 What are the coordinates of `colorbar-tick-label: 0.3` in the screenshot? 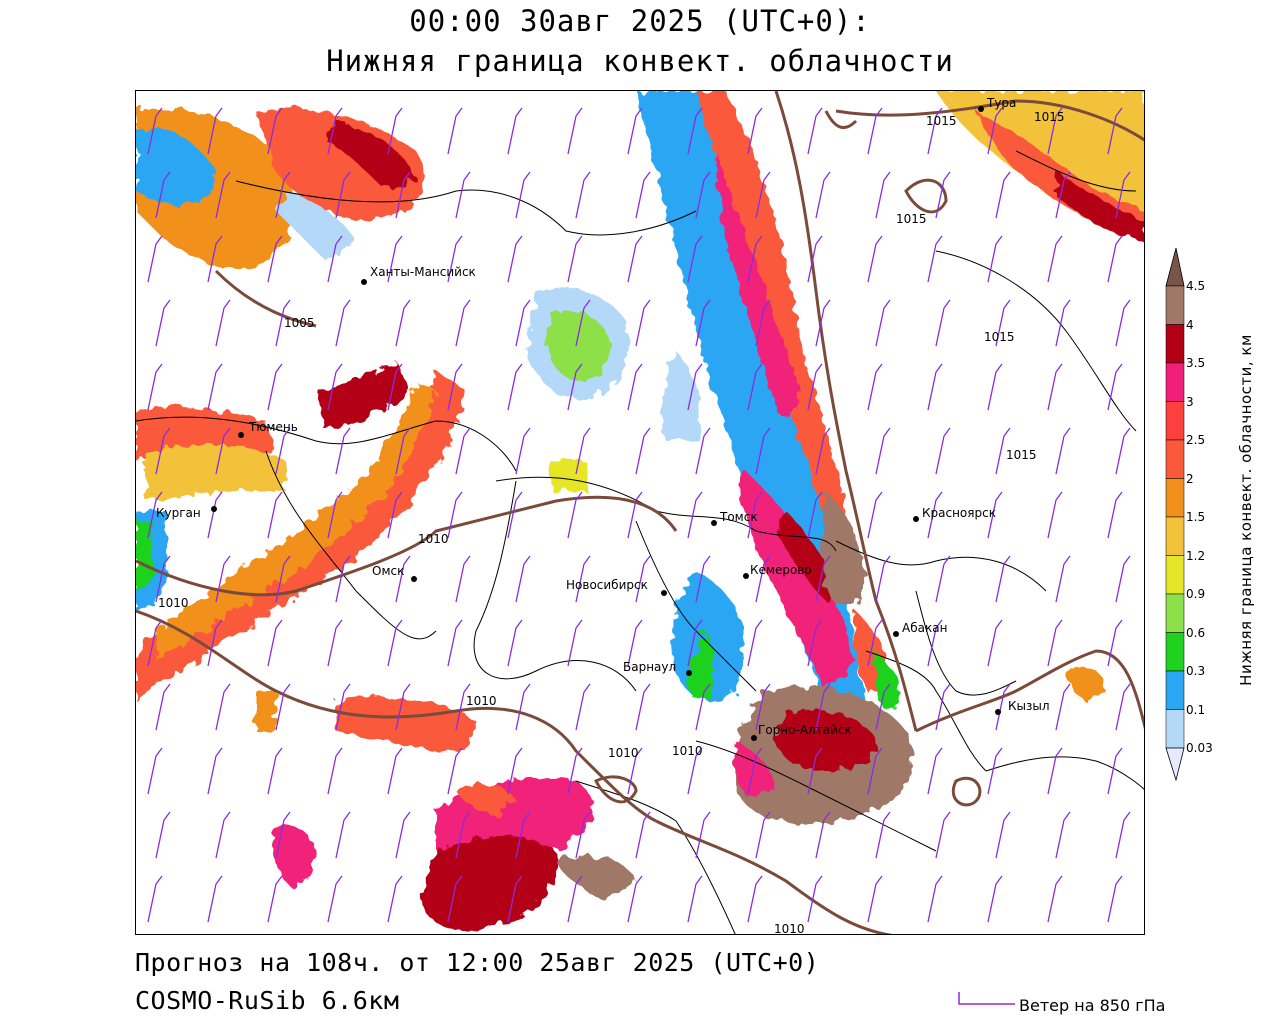 It's located at (1196, 671).